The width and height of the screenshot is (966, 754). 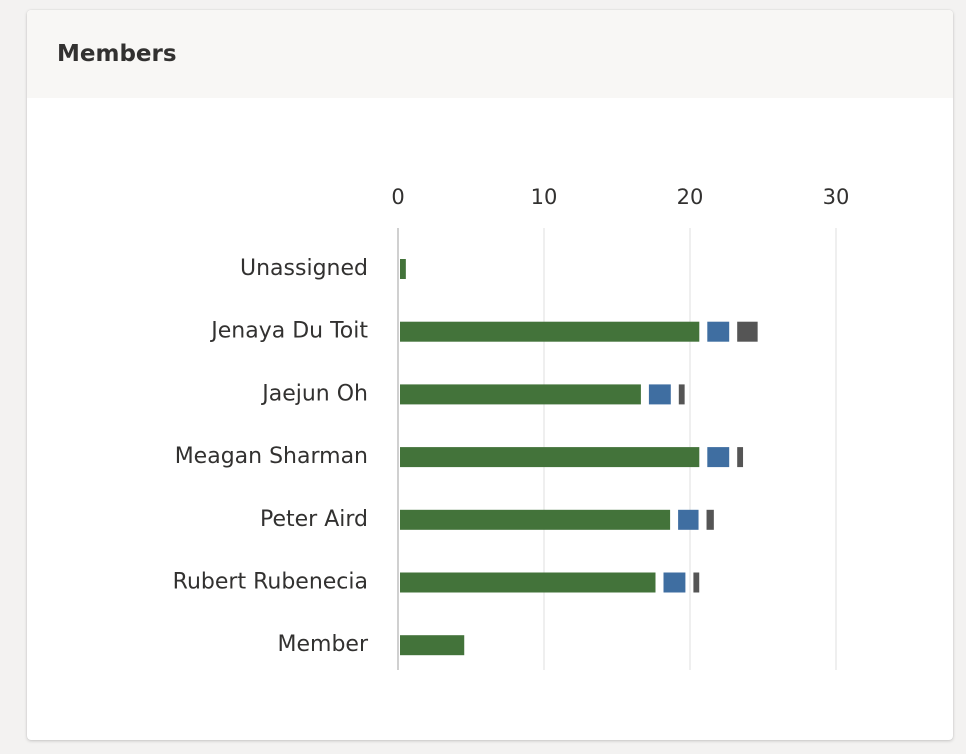 I want to click on card-header: Members, so click(x=490, y=54).